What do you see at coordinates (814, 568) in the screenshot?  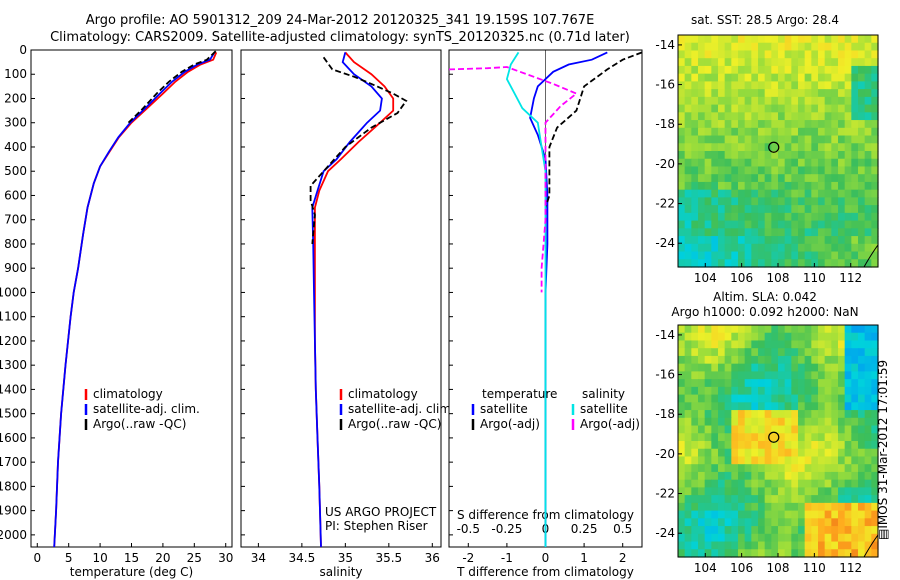 I see `map-x-tick-label: 110` at bounding box center [814, 568].